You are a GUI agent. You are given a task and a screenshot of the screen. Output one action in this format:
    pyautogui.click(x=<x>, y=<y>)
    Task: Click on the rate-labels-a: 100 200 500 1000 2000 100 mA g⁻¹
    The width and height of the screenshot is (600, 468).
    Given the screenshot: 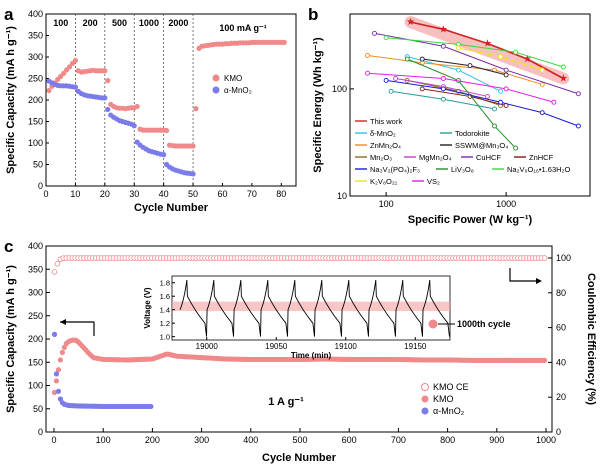 What is the action you would take?
    pyautogui.click(x=160, y=25)
    